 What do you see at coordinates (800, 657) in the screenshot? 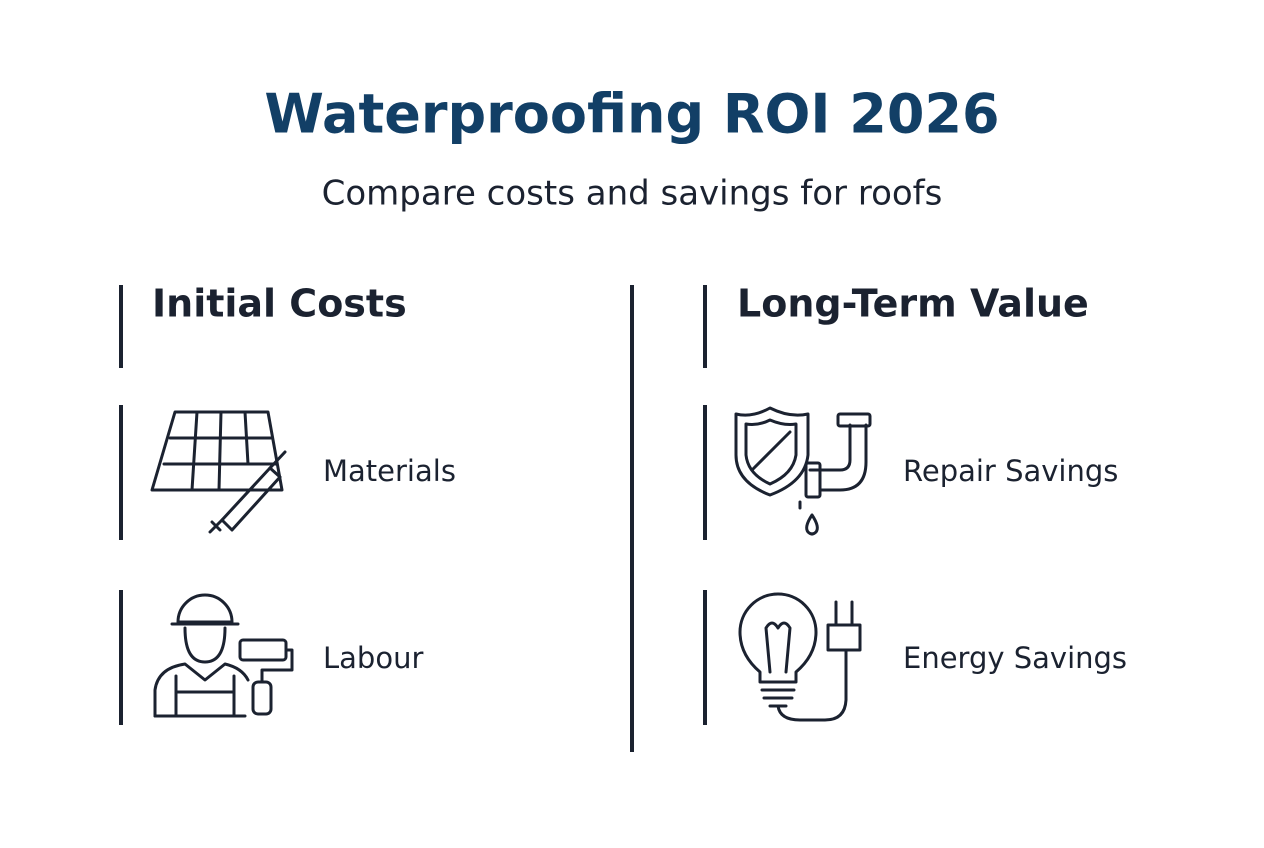
I see `energy-savings-icon` at bounding box center [800, 657].